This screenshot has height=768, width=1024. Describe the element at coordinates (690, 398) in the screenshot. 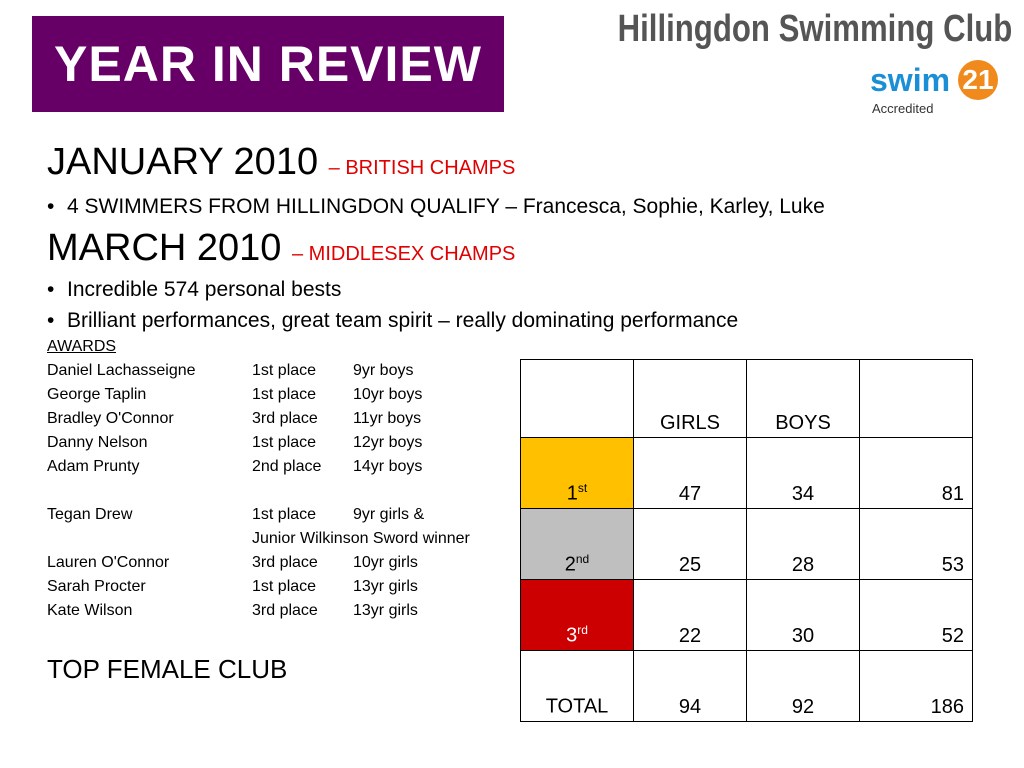

I see `header-cell-girls: GIRLS` at that location.